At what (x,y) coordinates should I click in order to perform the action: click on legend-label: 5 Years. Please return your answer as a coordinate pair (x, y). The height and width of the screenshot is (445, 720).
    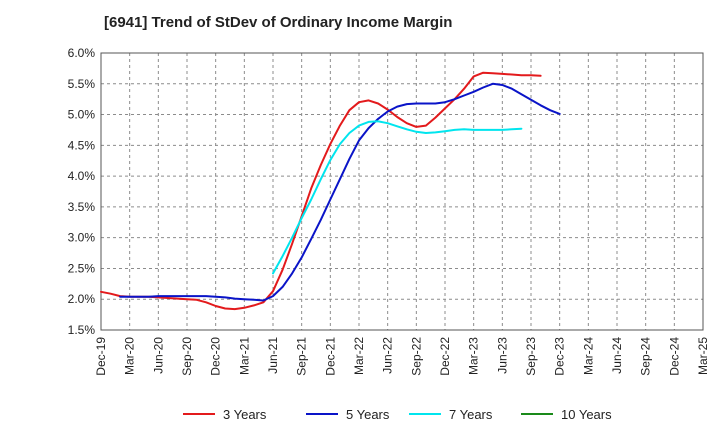
    Looking at the image, I should click on (368, 414).